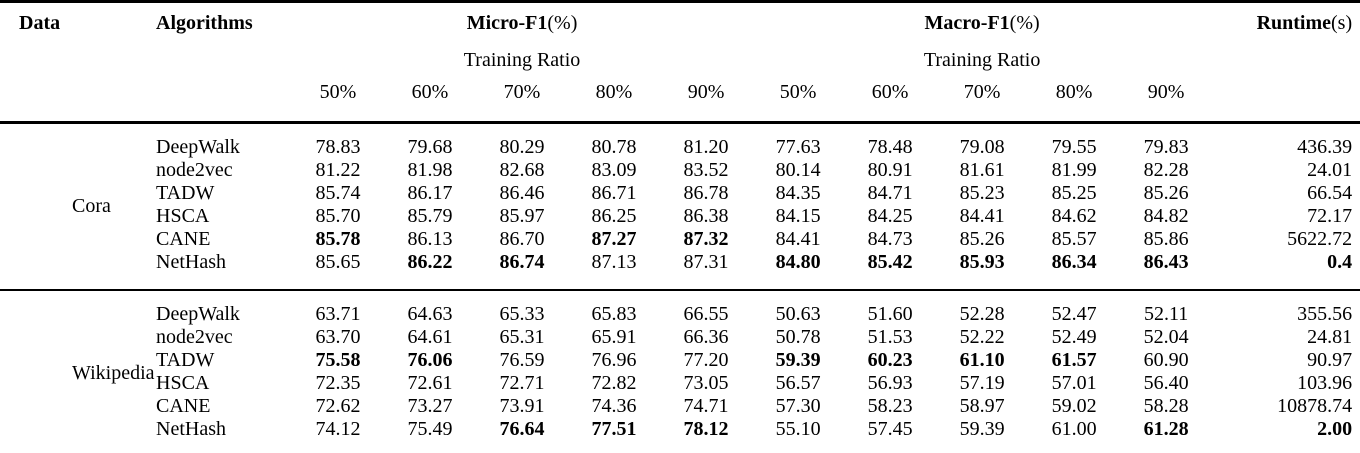  I want to click on f1-value: 80.91, so click(890, 170).